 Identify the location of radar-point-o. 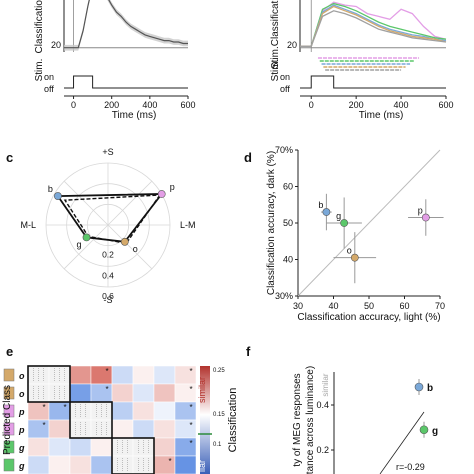
(124, 241).